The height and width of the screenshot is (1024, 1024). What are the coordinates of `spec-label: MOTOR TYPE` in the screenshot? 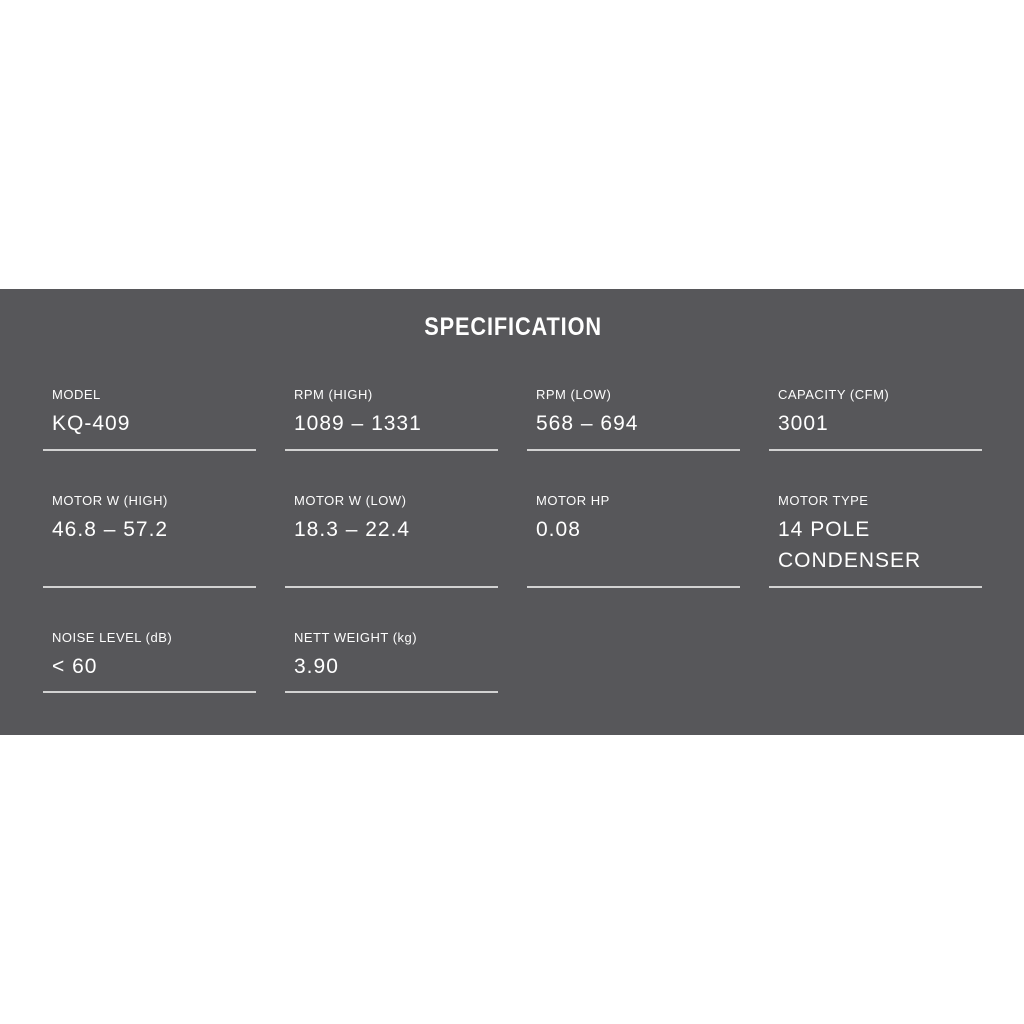 It's located at (823, 500).